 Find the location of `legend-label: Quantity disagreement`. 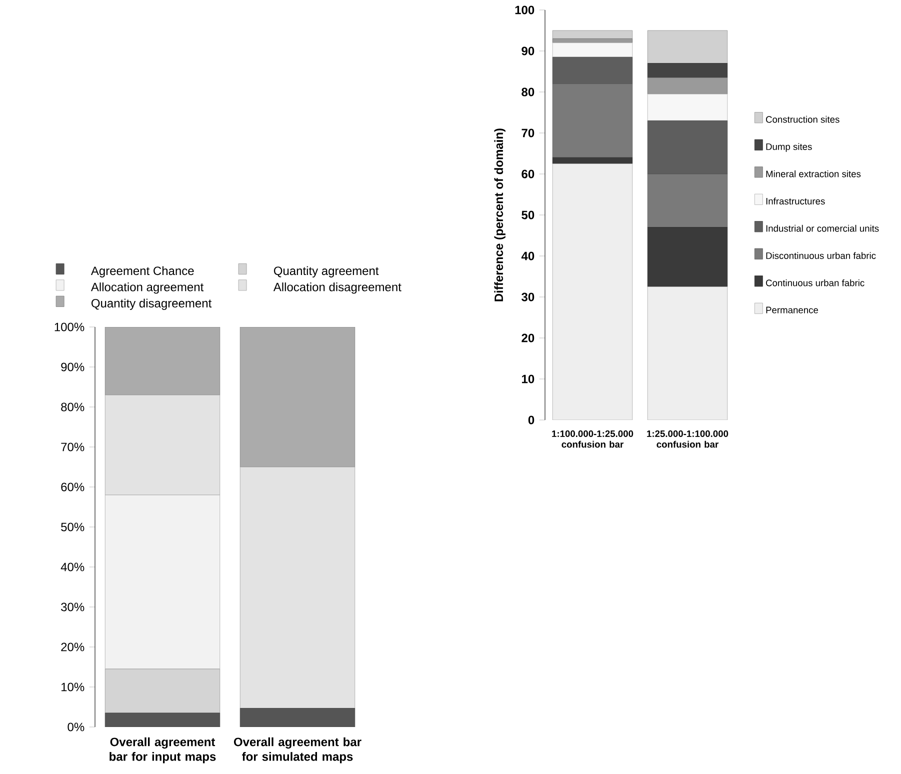

legend-label: Quantity disagreement is located at coordinates (152, 304).